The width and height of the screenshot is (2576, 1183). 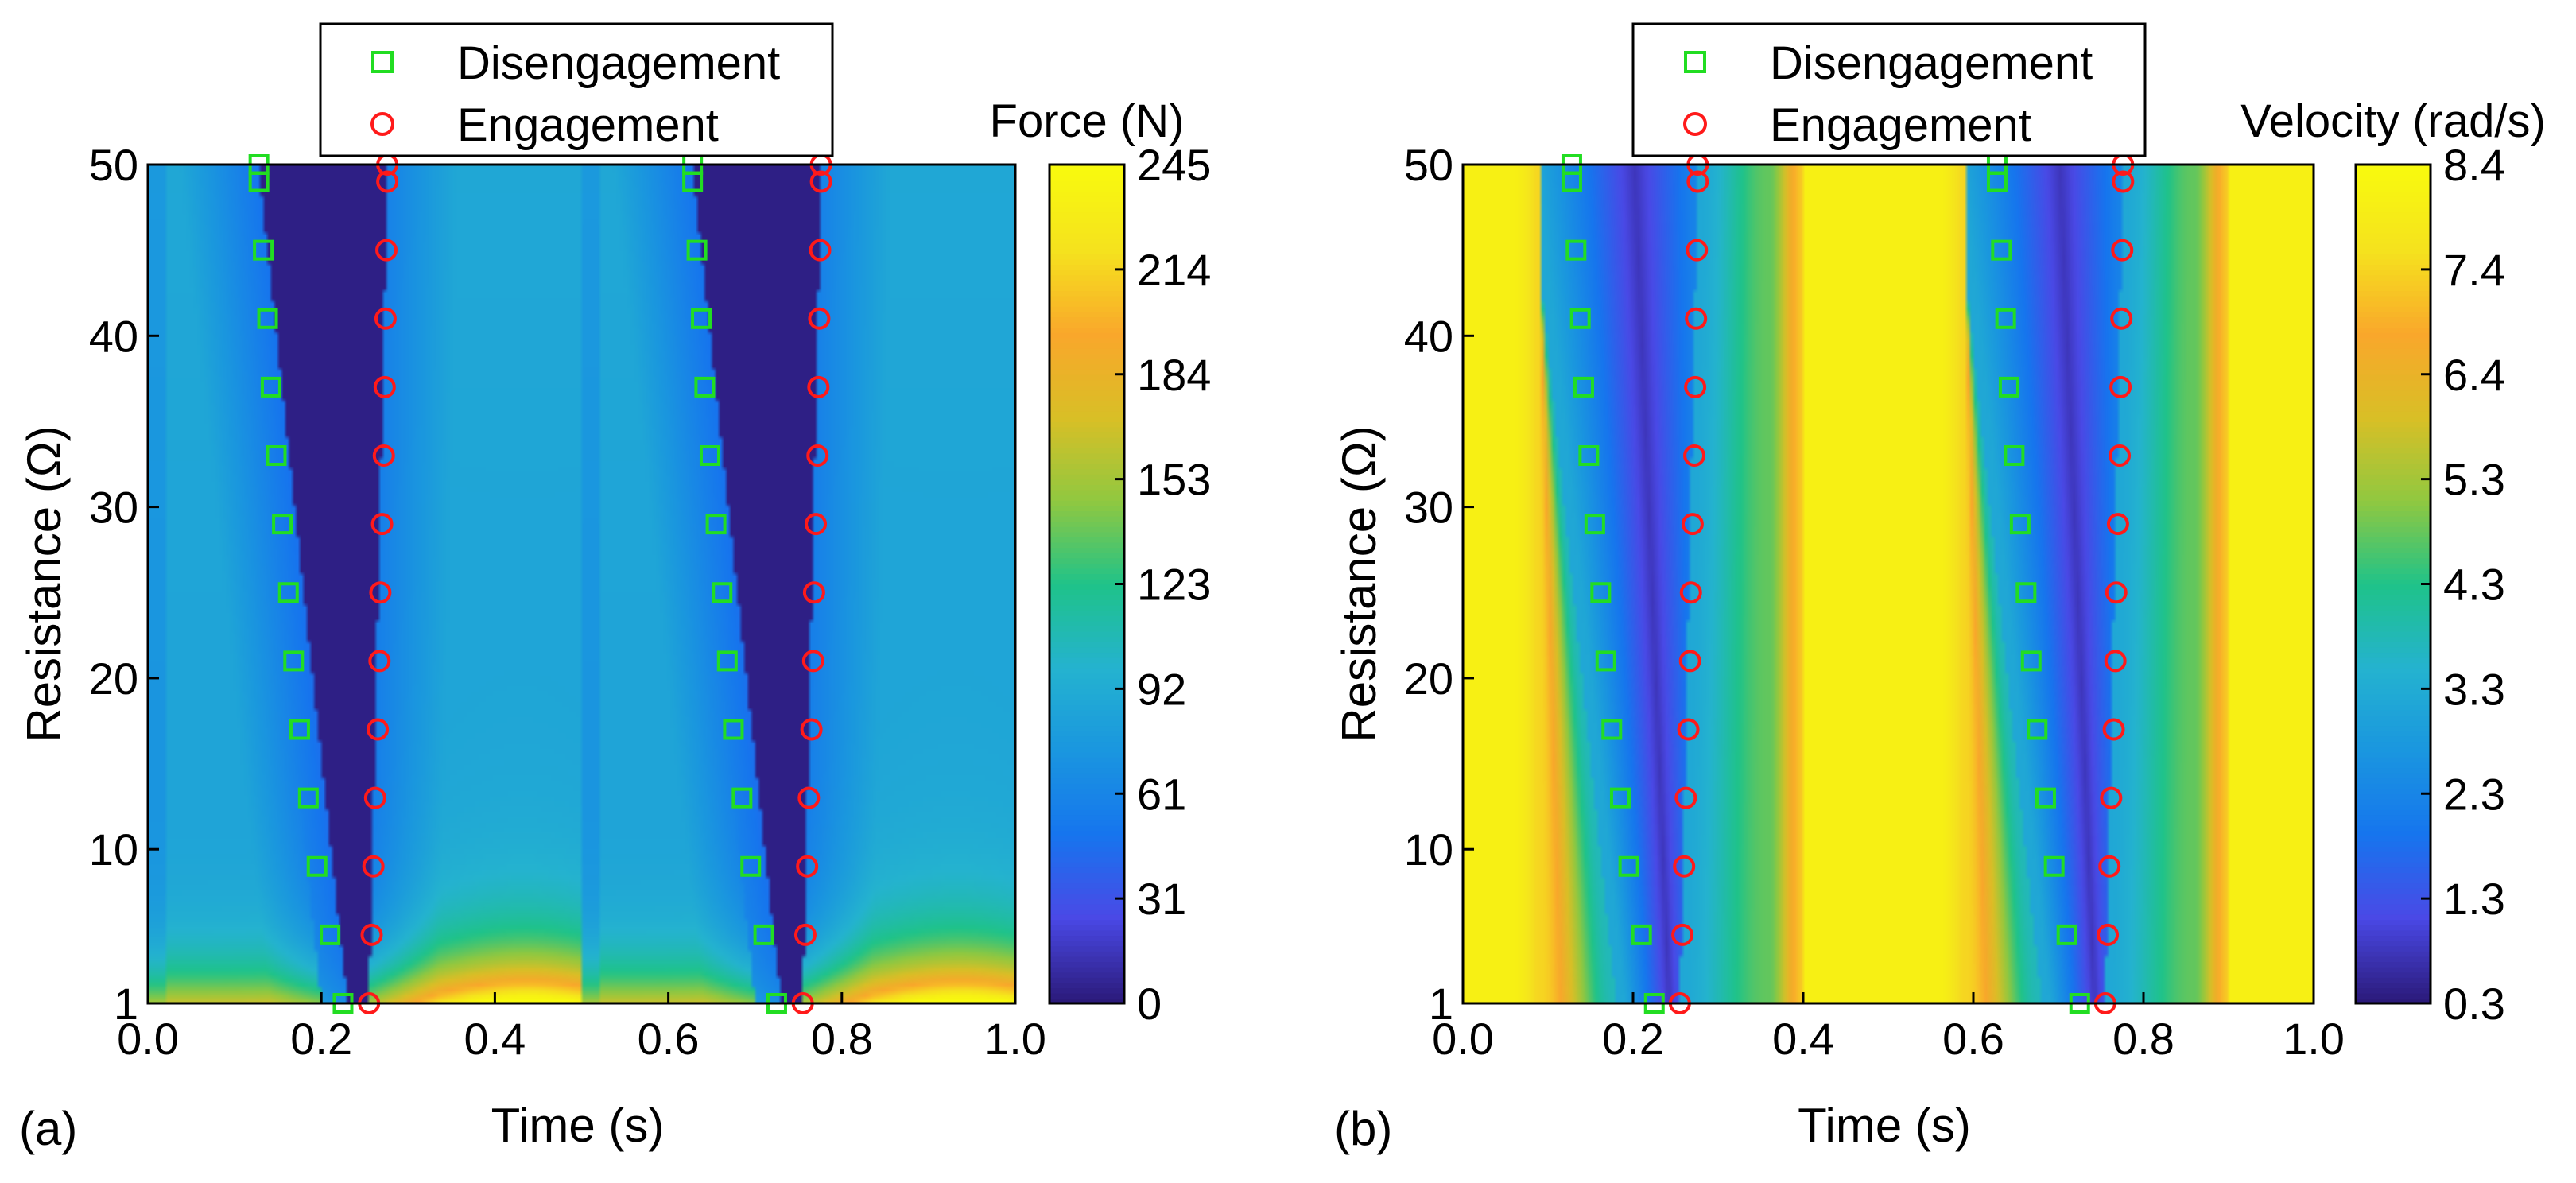 I want to click on panel-label: (a), so click(x=48, y=1128).